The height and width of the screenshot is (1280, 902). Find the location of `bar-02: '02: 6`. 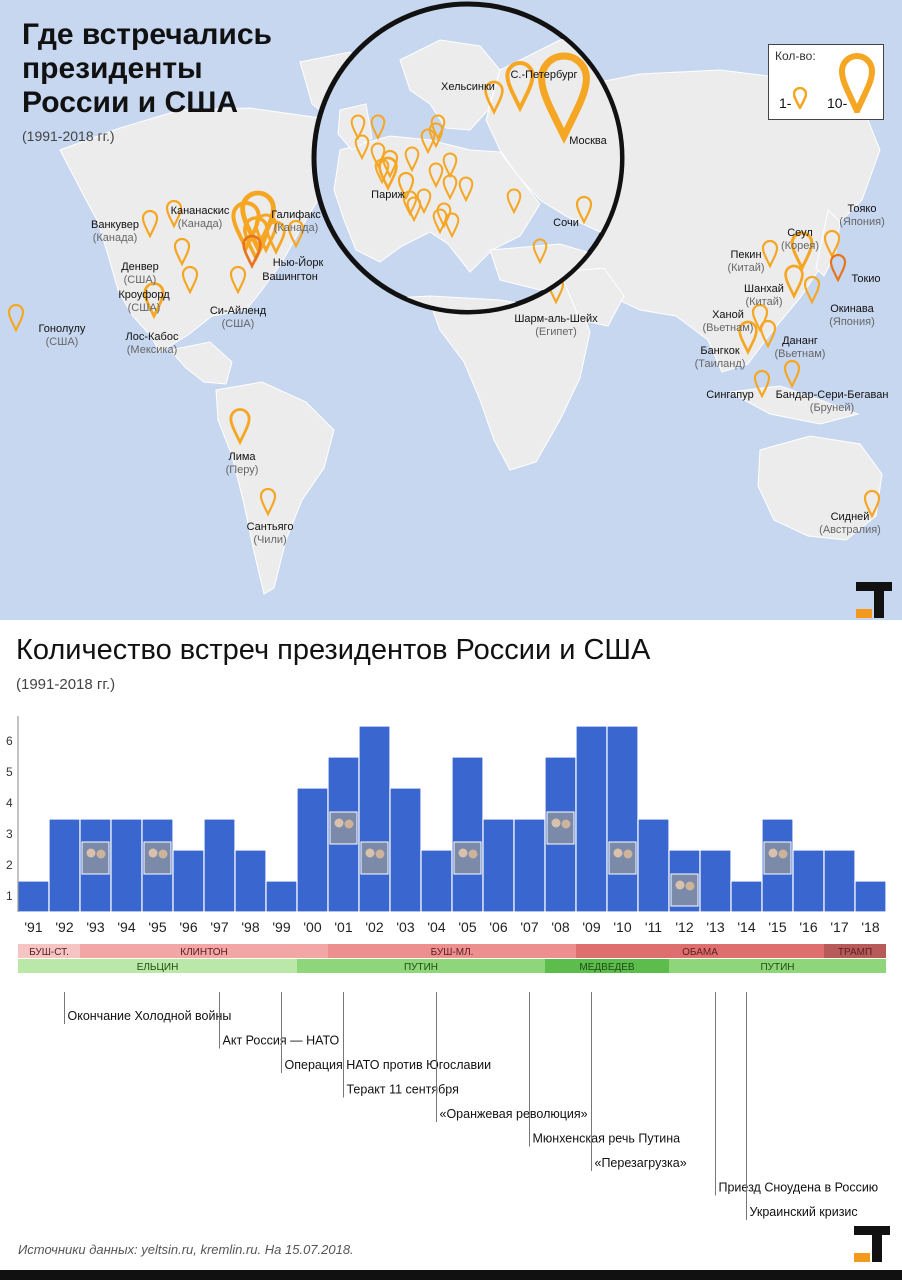

bar-02: '02: 6 is located at coordinates (374, 819).